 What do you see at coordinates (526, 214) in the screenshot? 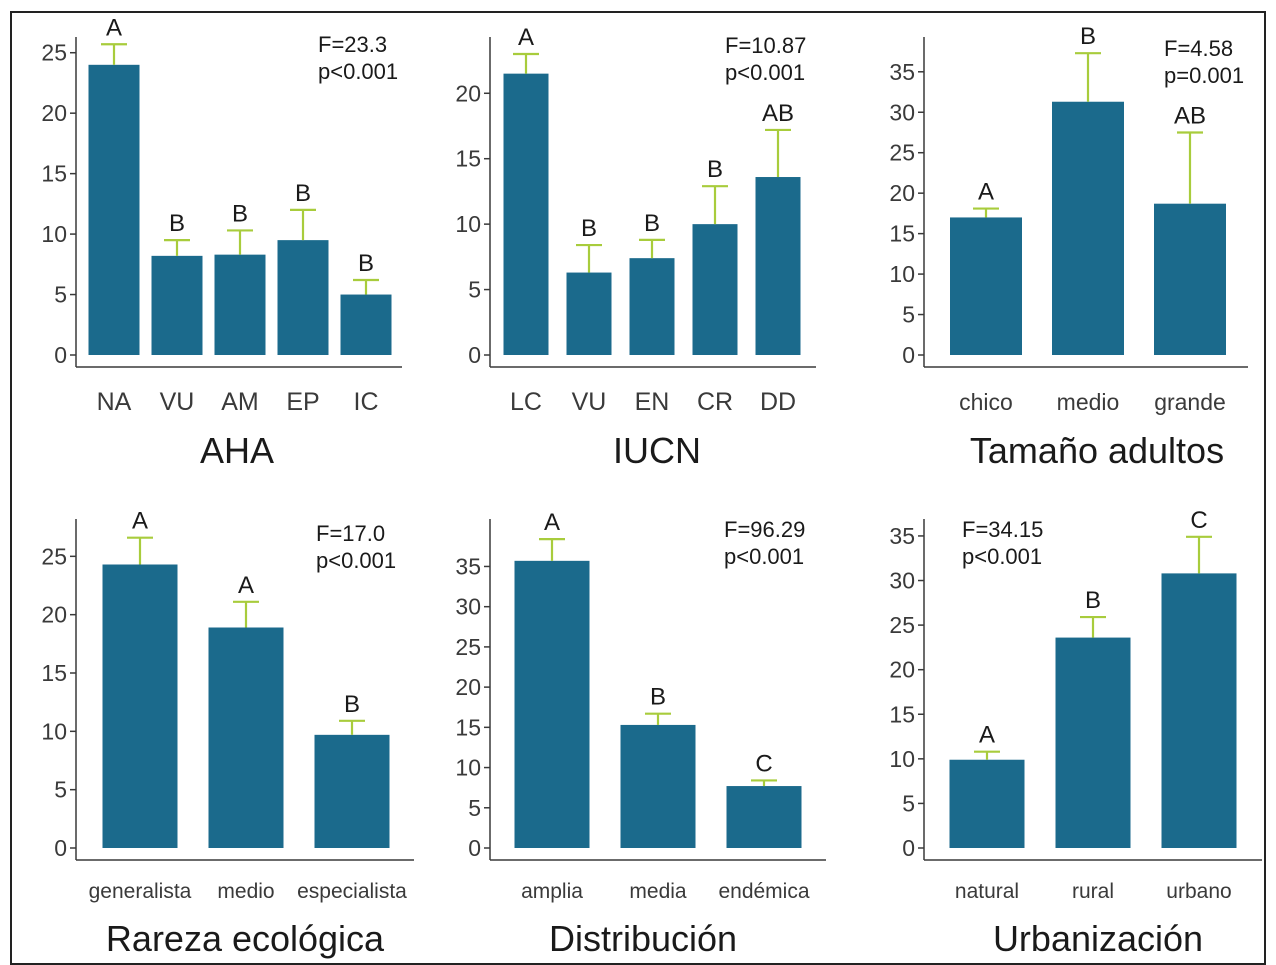
I see `bar-LC` at bounding box center [526, 214].